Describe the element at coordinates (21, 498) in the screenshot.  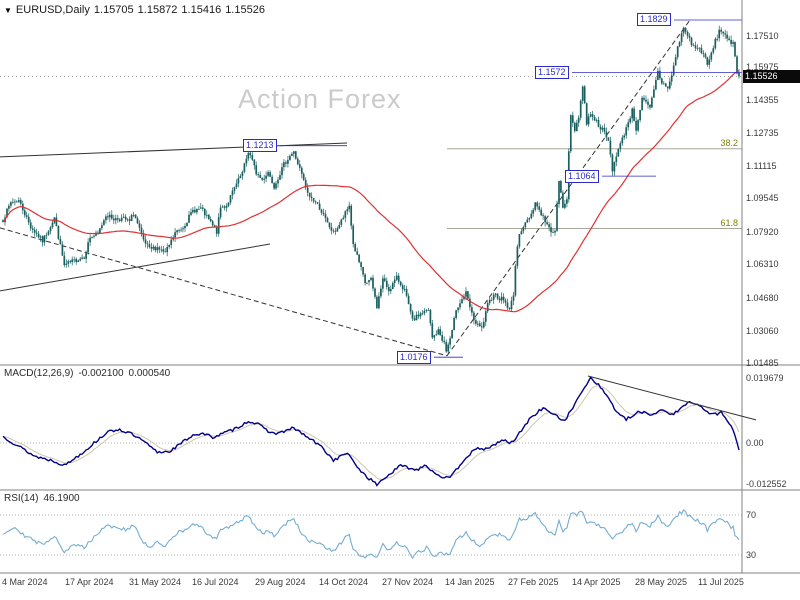
I see `rsi-title: RSI(14)` at that location.